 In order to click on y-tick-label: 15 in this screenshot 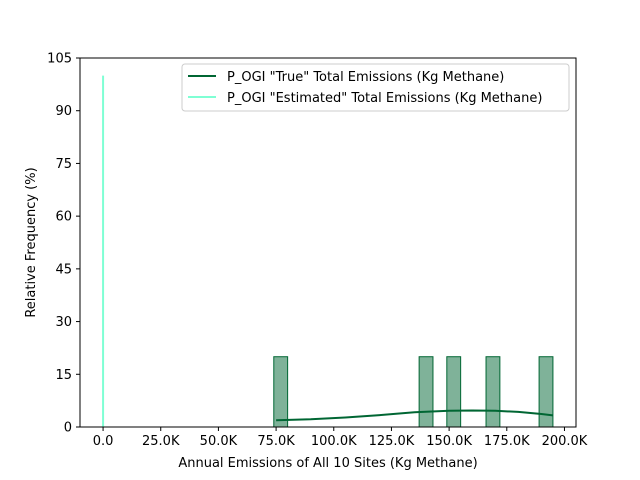, I will do `click(63, 375)`.